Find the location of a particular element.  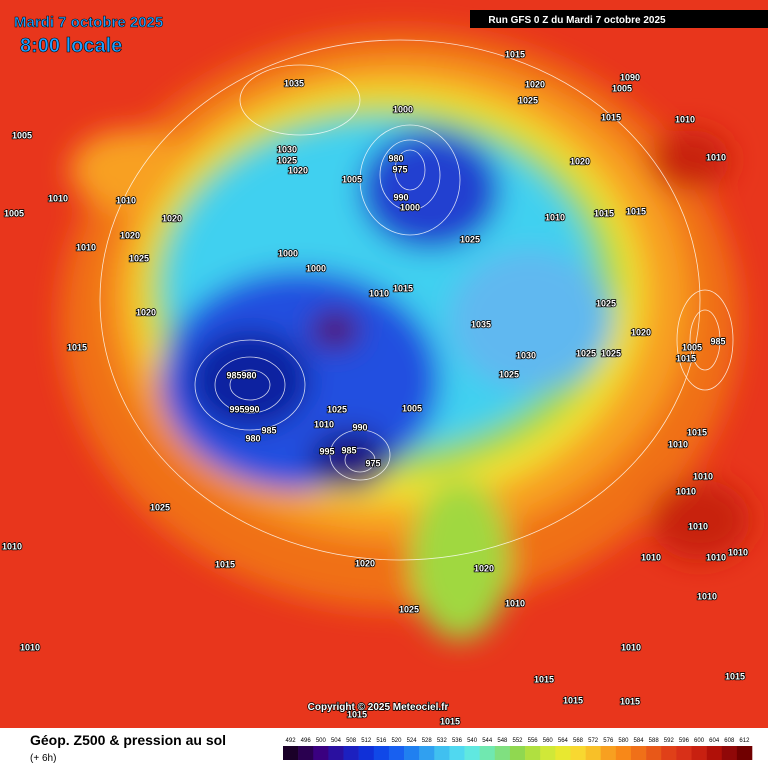

isobar-label: 985 is located at coordinates (268, 430).